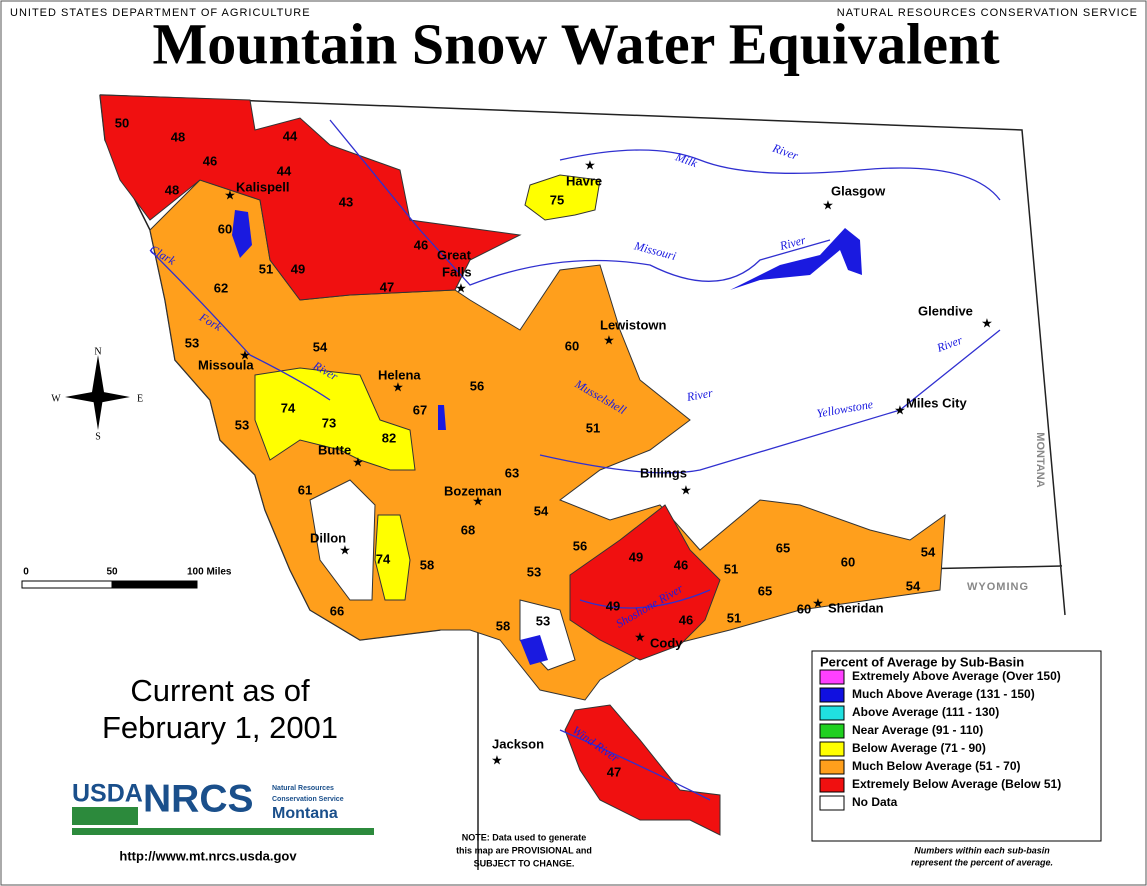  Describe the element at coordinates (389, 437) in the screenshot. I see `basin-value: 82` at that location.